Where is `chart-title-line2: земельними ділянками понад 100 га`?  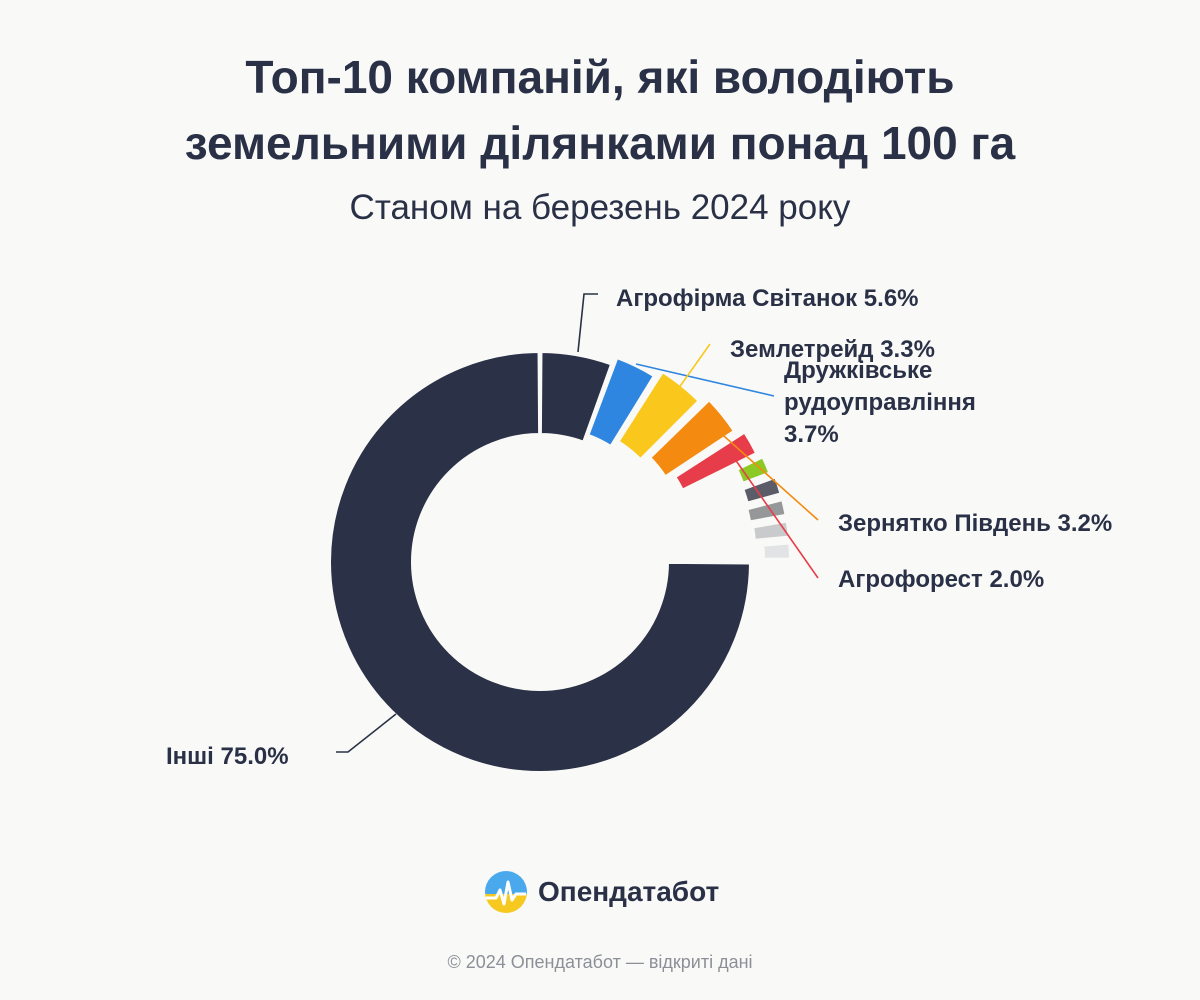 chart-title-line2: земельними ділянками понад 100 га is located at coordinates (600, 143).